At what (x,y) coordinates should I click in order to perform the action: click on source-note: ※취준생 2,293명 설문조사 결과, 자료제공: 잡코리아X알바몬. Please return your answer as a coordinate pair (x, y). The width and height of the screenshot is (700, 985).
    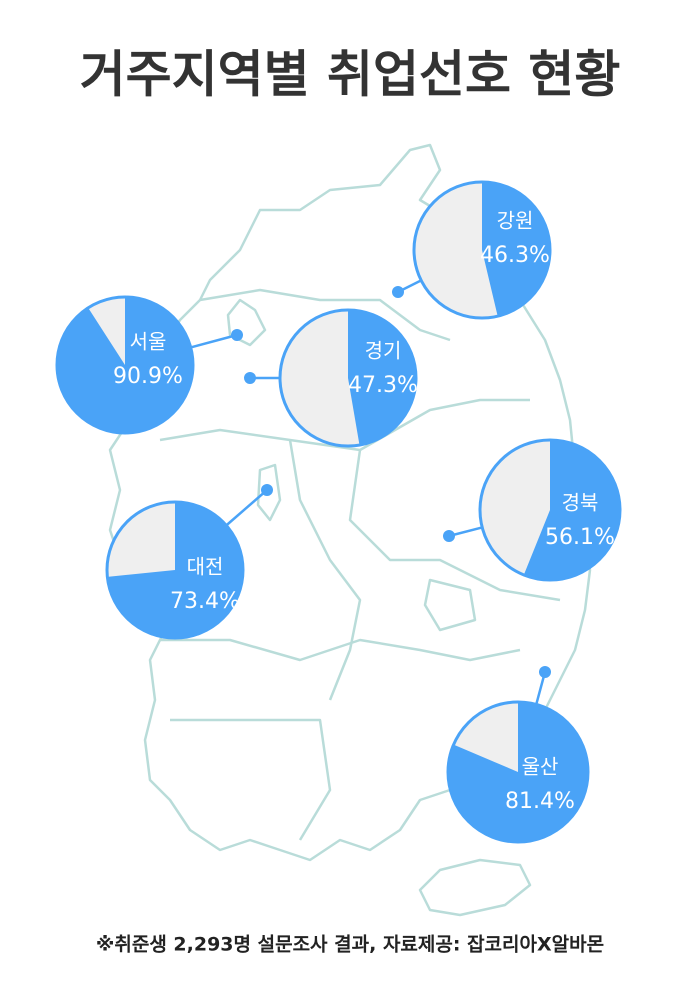
    Looking at the image, I should click on (350, 945).